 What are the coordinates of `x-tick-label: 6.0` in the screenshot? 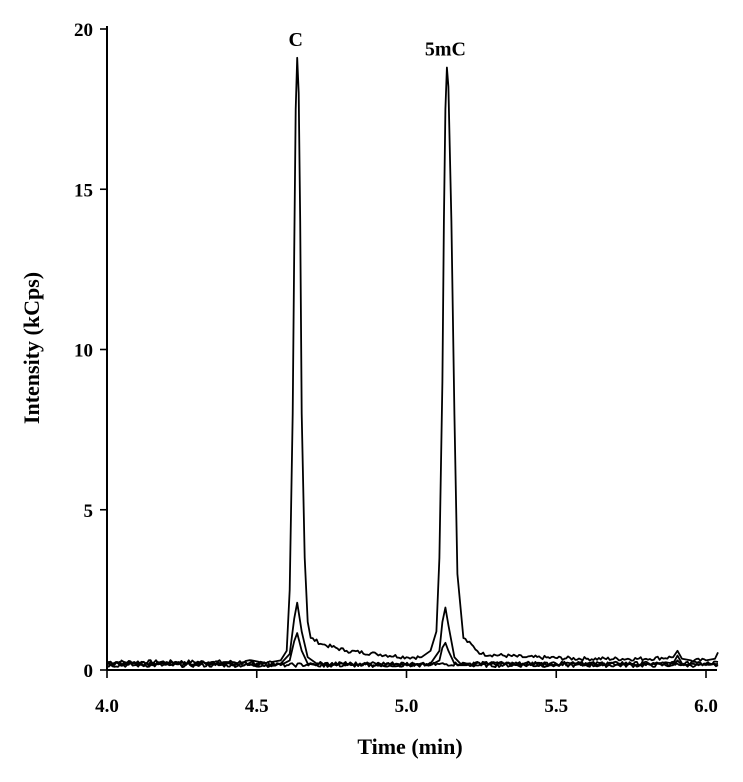 It's located at (706, 706).